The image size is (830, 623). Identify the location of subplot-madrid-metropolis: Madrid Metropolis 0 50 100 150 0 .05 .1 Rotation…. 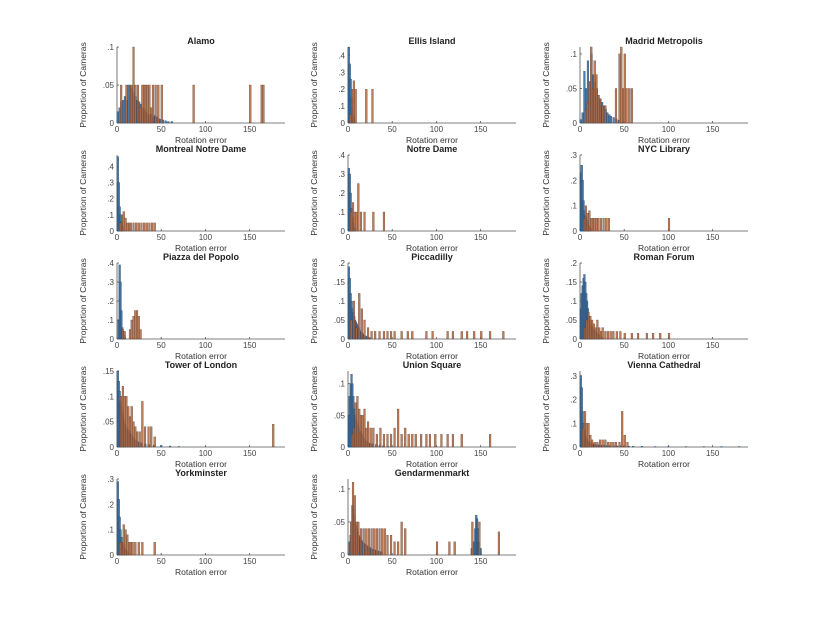
(644, 90).